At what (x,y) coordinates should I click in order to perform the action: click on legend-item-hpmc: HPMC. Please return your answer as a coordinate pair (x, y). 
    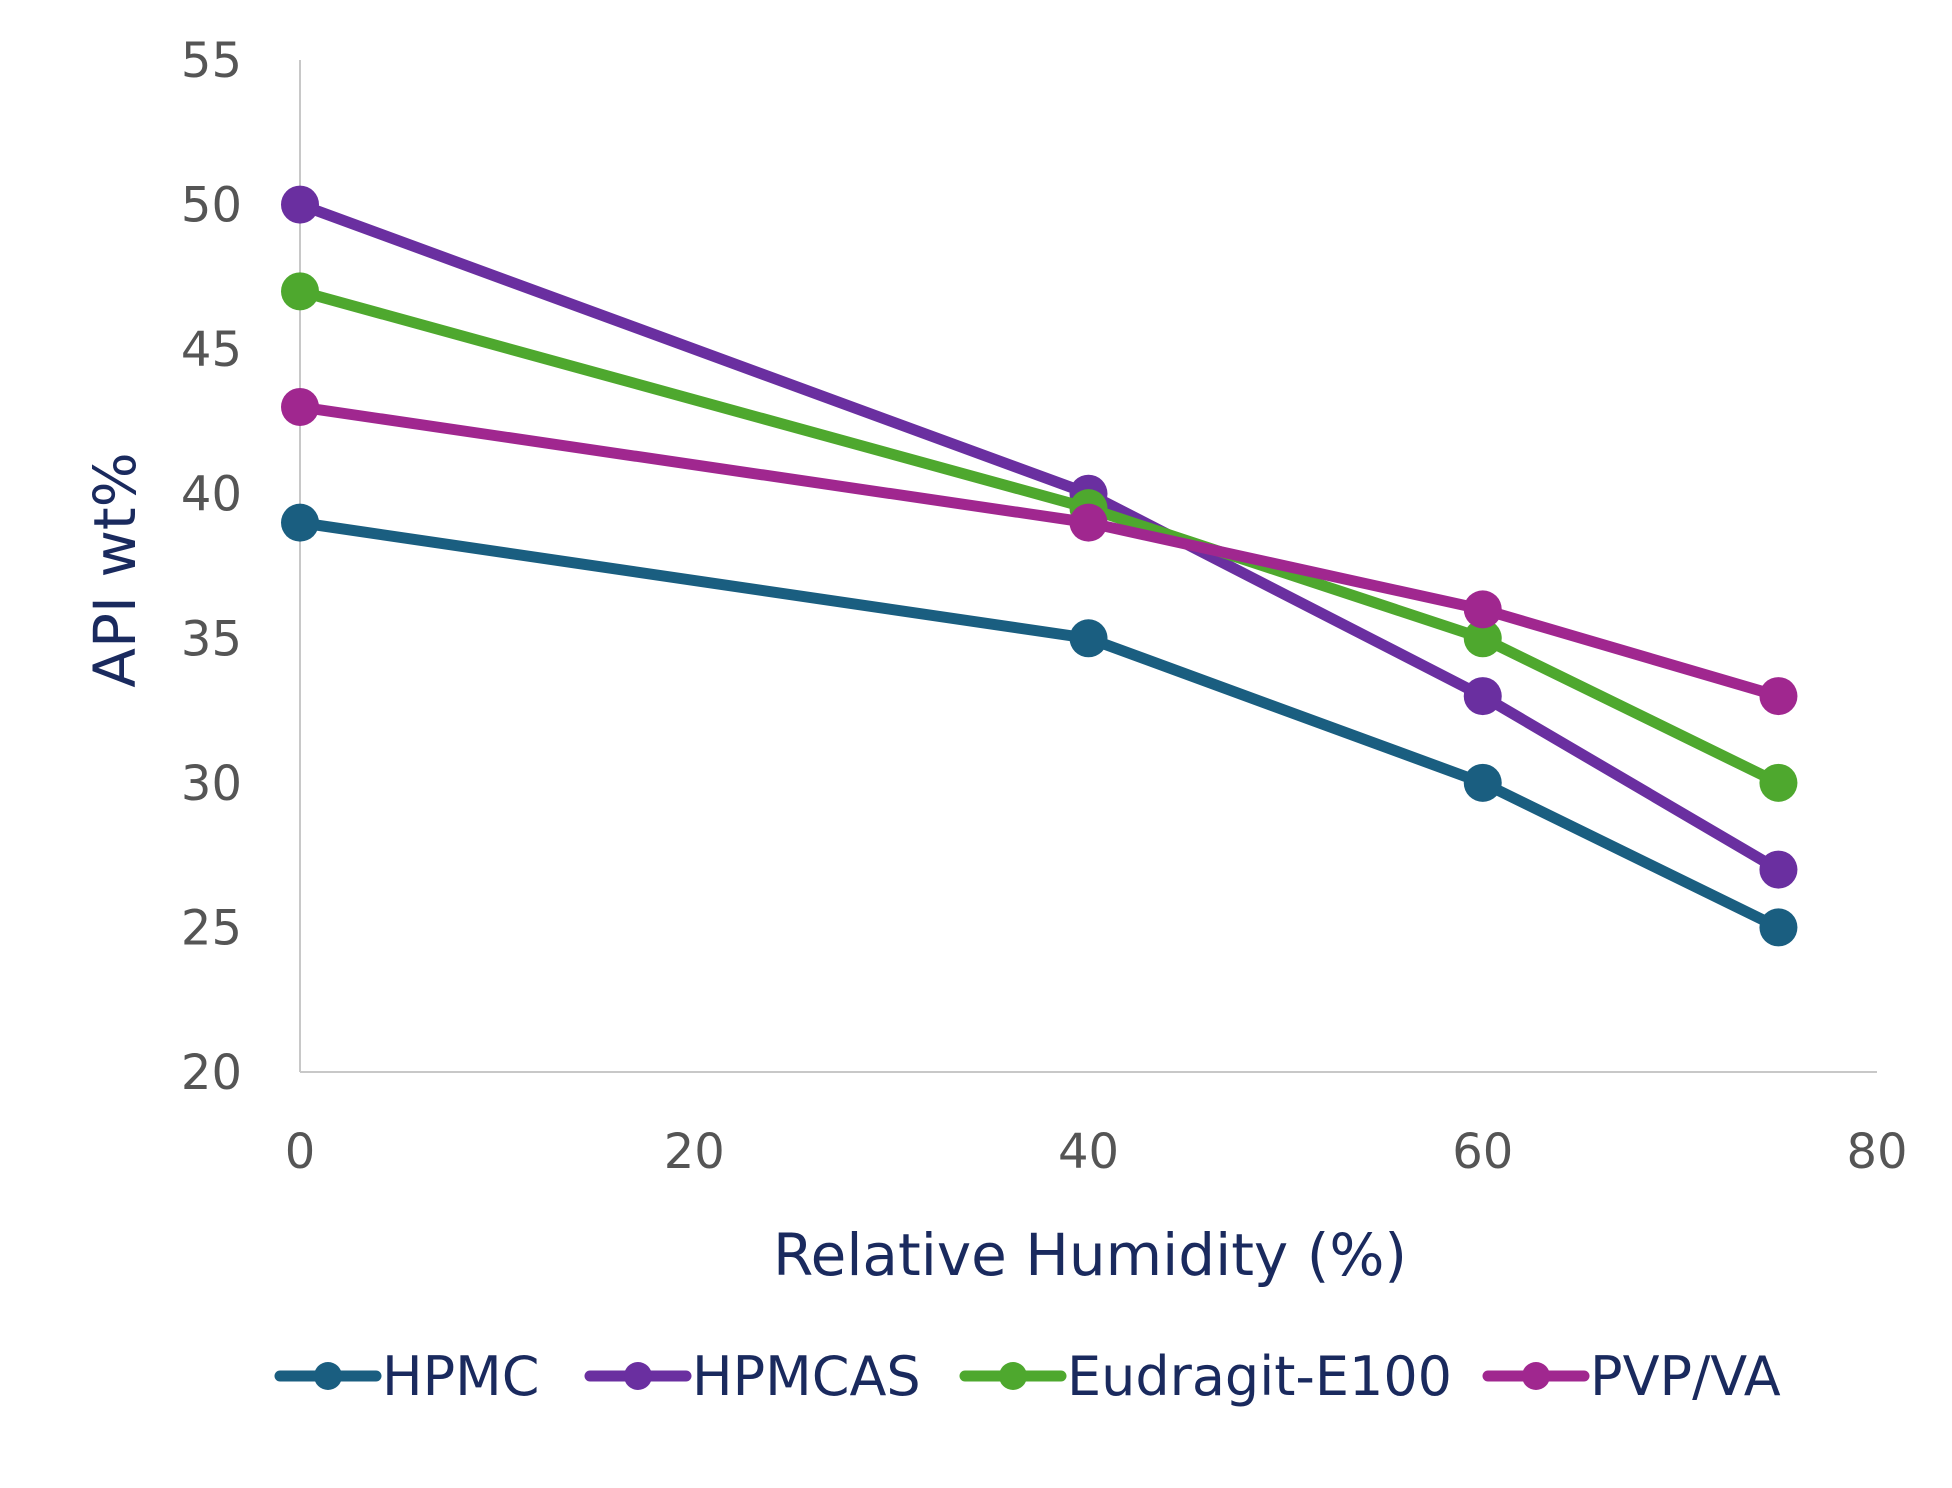
    Looking at the image, I should click on (406, 1376).